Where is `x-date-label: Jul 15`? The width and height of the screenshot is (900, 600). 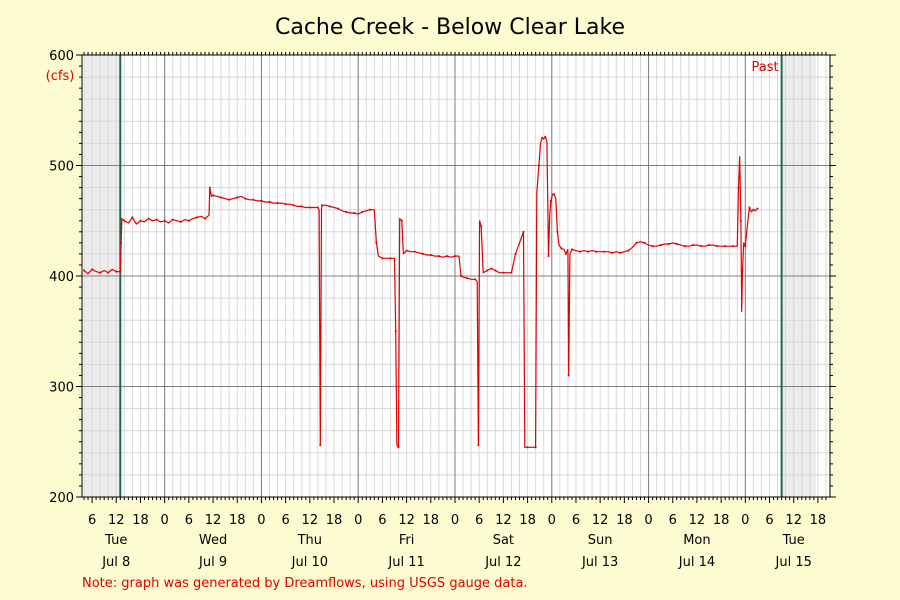 x-date-label: Jul 15 is located at coordinates (793, 562).